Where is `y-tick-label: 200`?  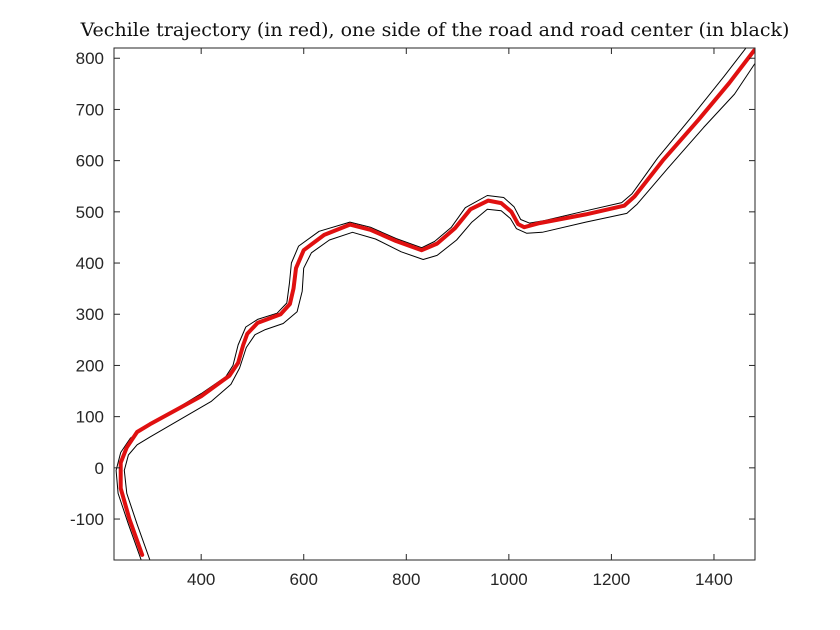 y-tick-label: 200 is located at coordinates (90, 365).